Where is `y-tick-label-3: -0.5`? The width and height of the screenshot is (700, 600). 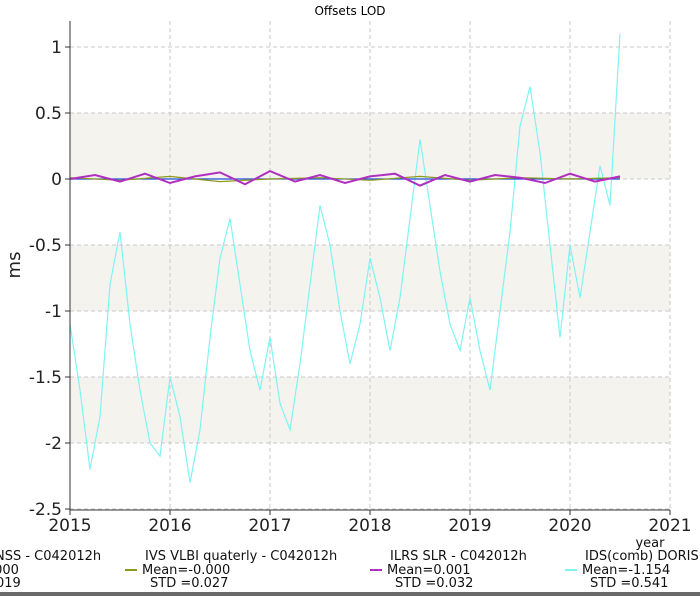 y-tick-label-3: -0.5 is located at coordinates (45, 246).